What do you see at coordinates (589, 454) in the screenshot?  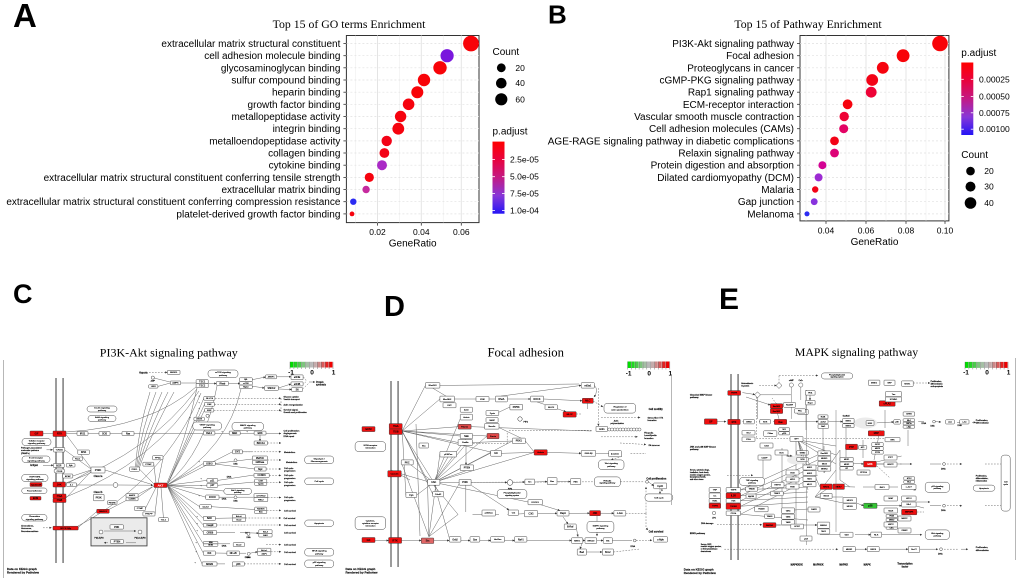 I see `svg-text: GSK-3β` at bounding box center [589, 454].